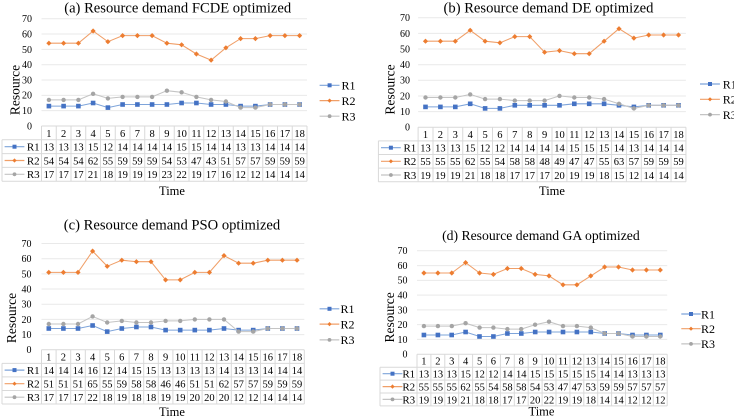 This screenshot has height=418, width=734. What do you see at coordinates (107, 358) in the screenshot?
I see `svg-text: 5` at bounding box center [107, 358].